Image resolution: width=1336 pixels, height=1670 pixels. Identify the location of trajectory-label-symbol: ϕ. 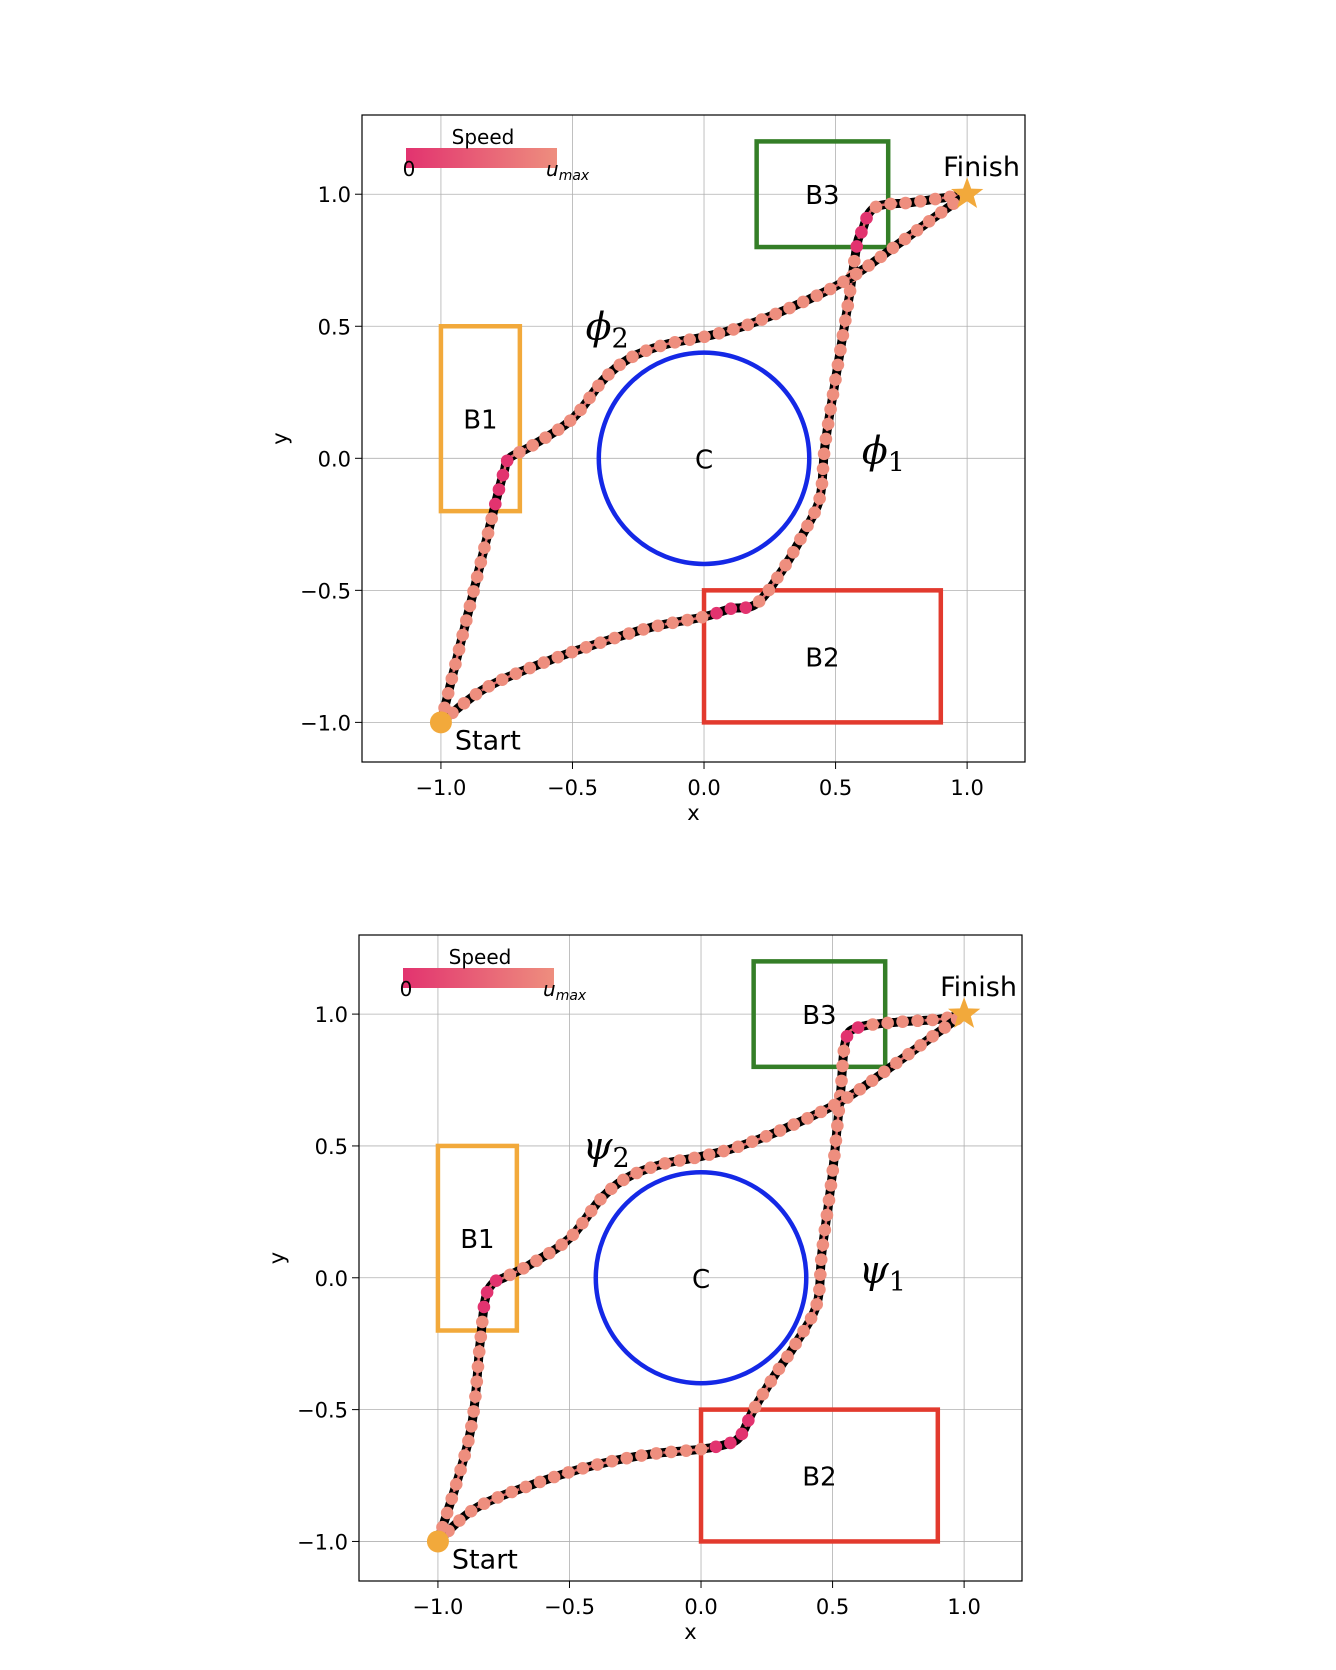
(875, 451).